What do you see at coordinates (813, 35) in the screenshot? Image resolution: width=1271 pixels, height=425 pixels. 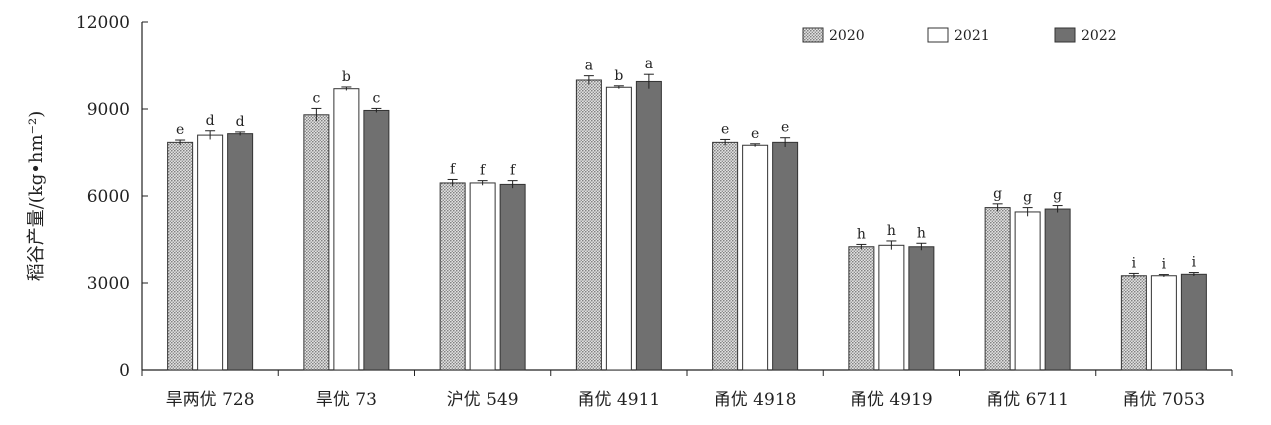 I see `legend-swatch-2020` at bounding box center [813, 35].